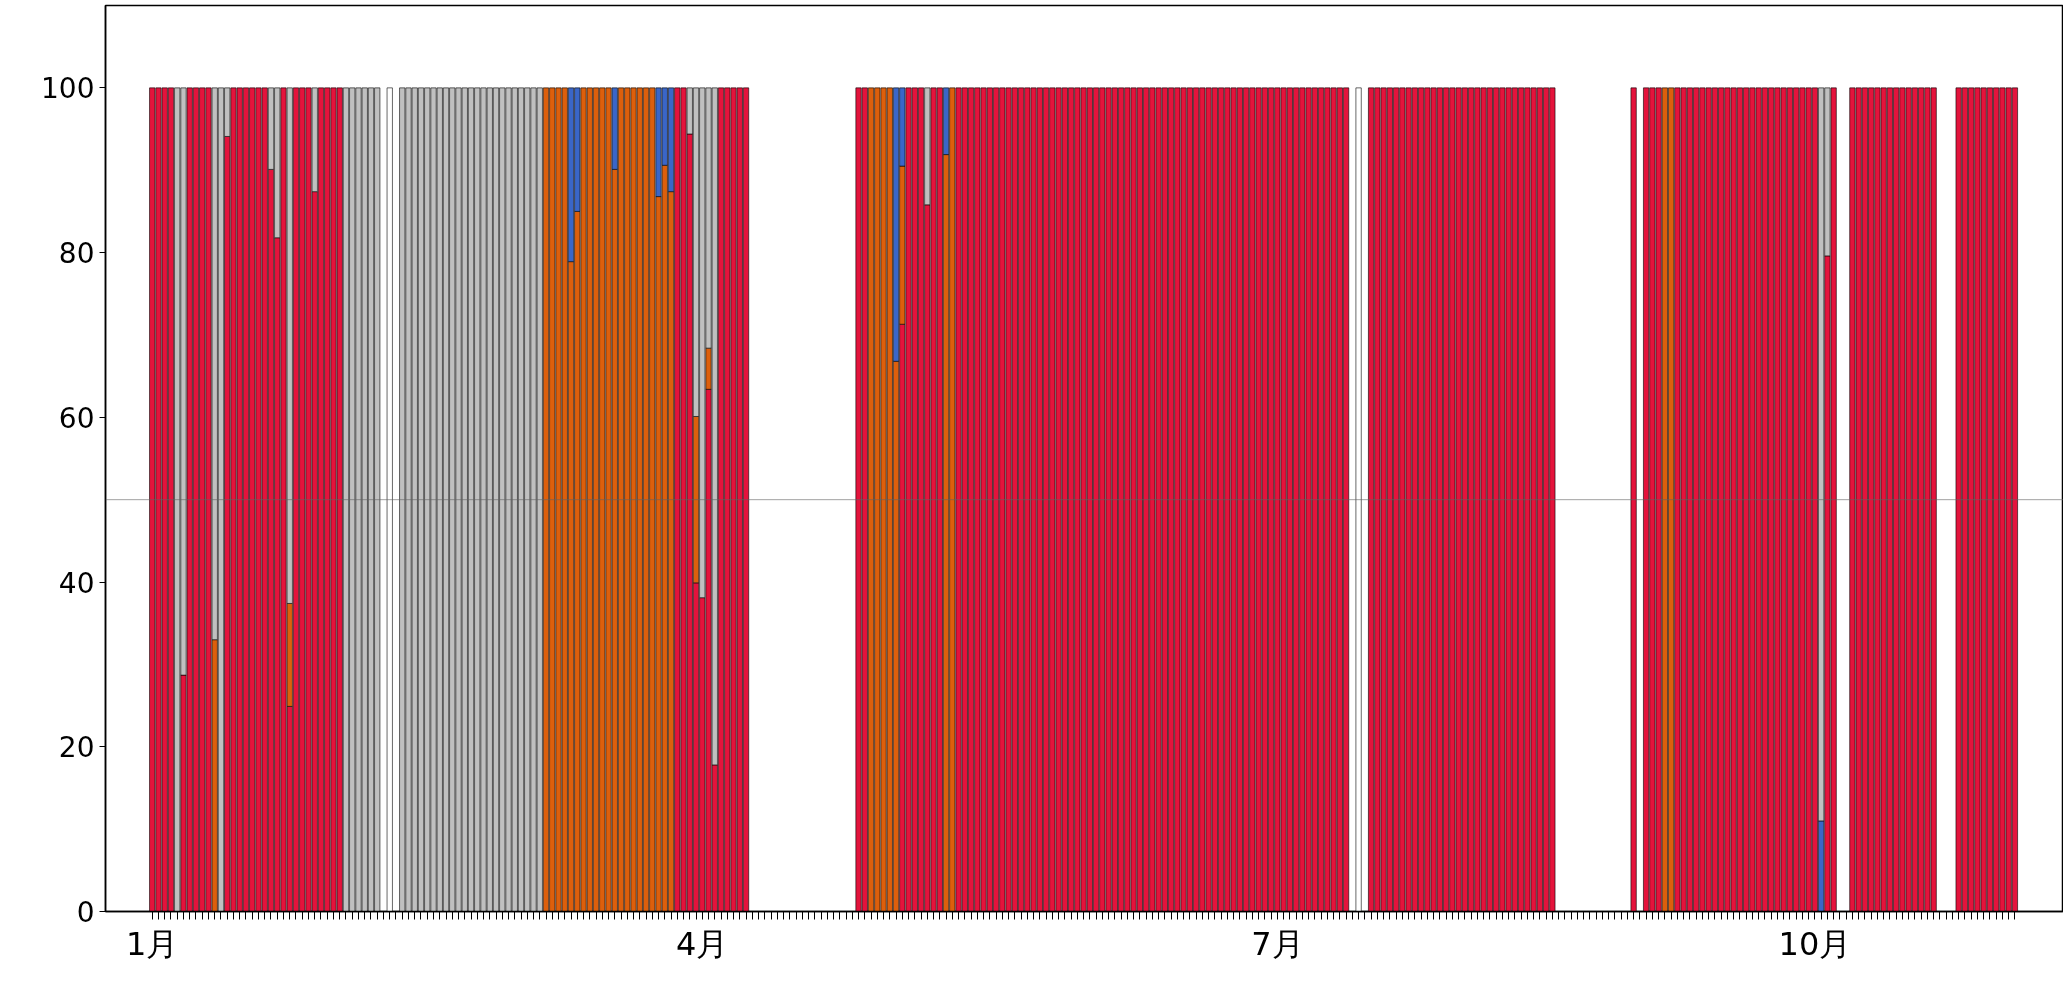 Image resolution: width=2063 pixels, height=992 pixels. Describe the element at coordinates (68, 89) in the screenshot. I see `y-tick-label: 100` at that location.